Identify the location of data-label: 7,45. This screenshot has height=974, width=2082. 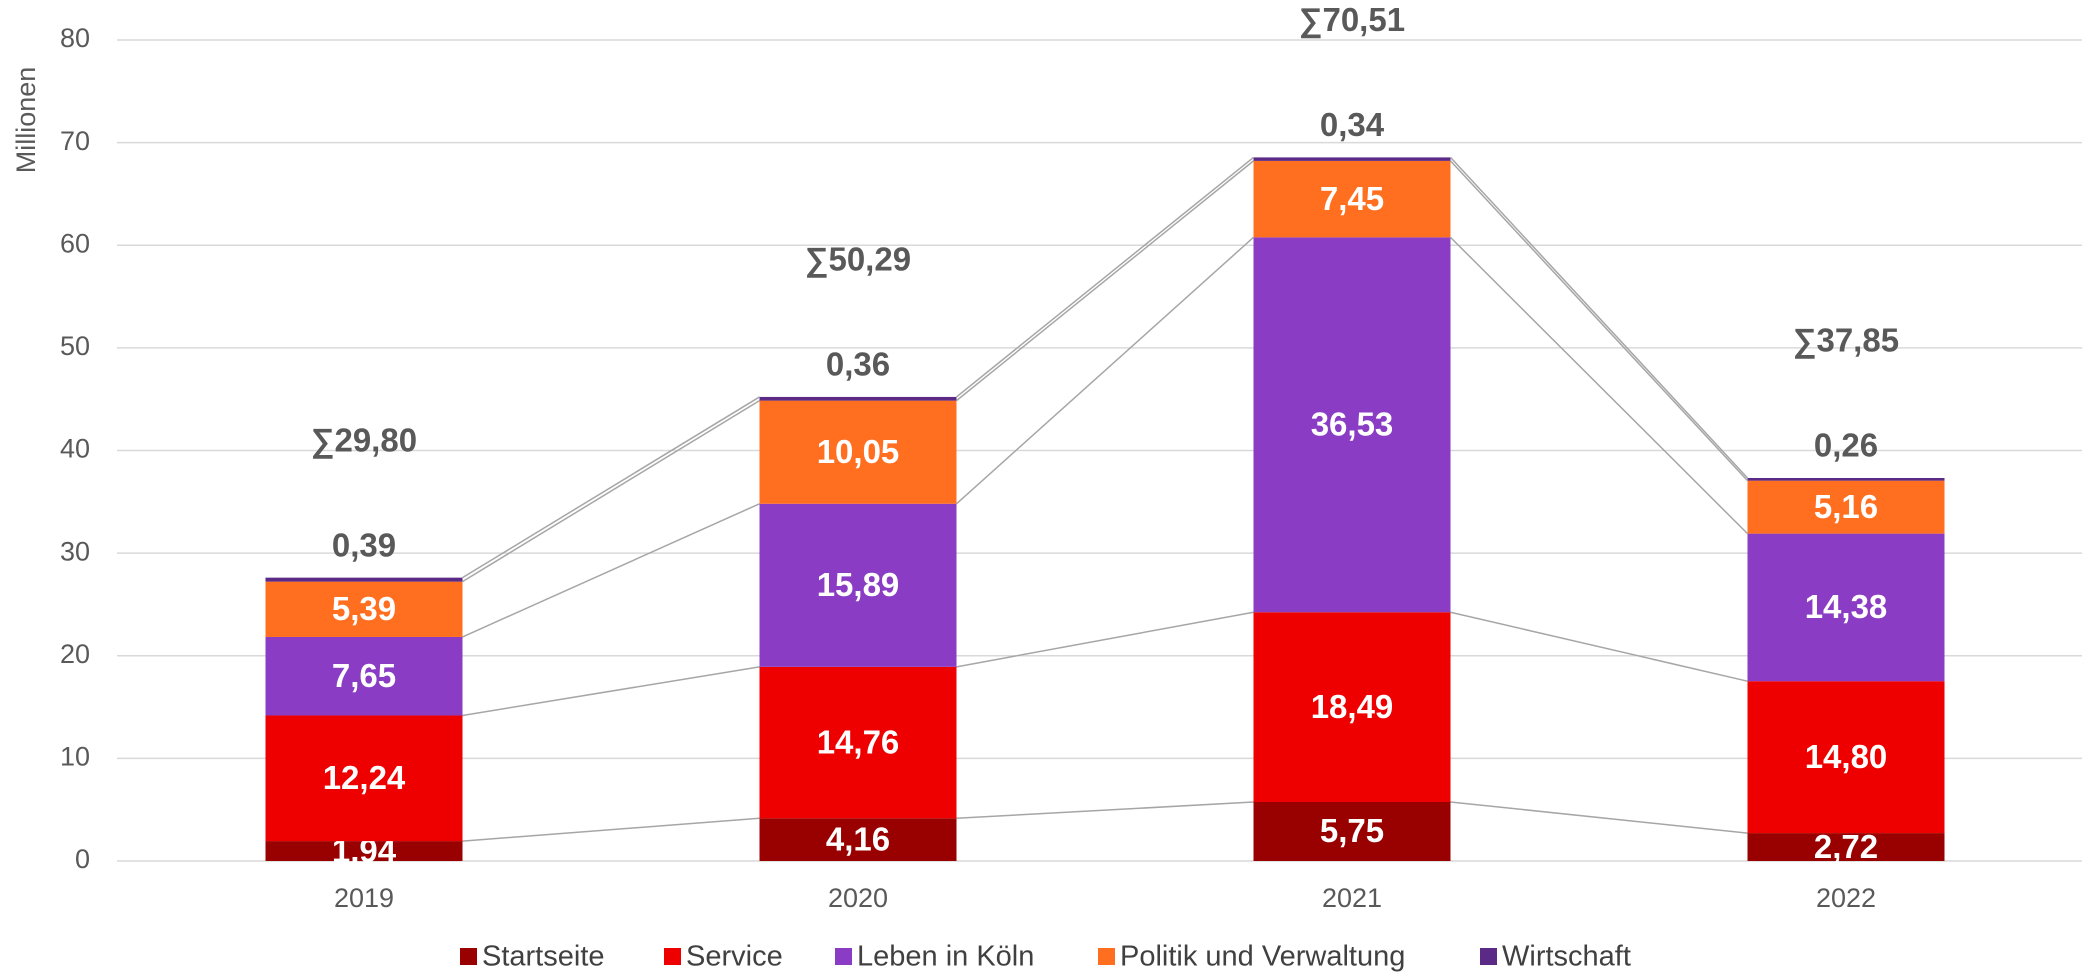
(1352, 198).